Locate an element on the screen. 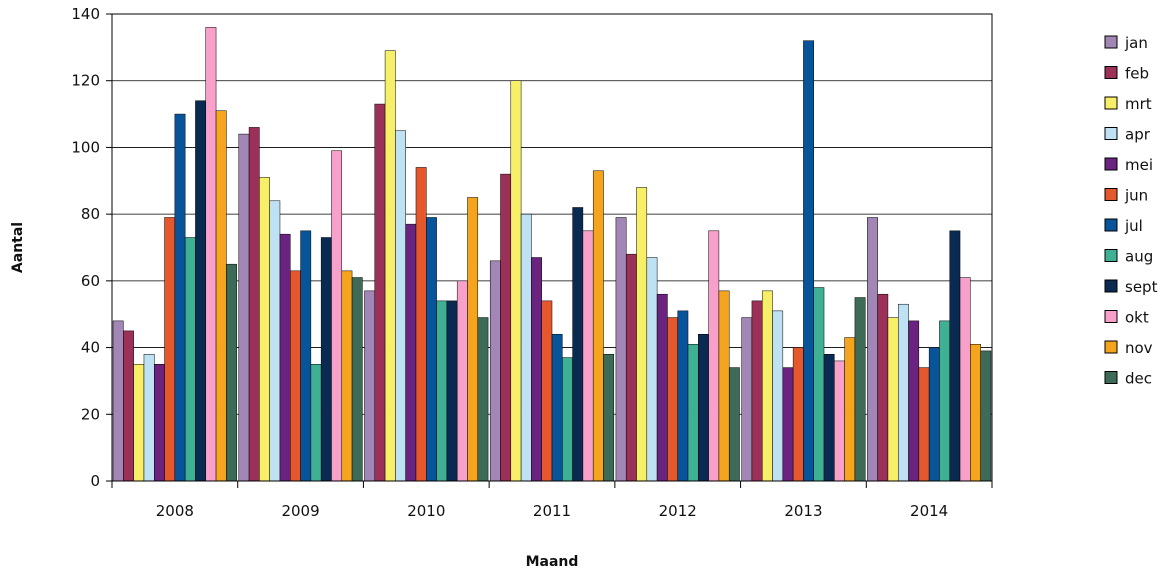 The height and width of the screenshot is (571, 1176). bar-jun-2012 is located at coordinates (672, 399).